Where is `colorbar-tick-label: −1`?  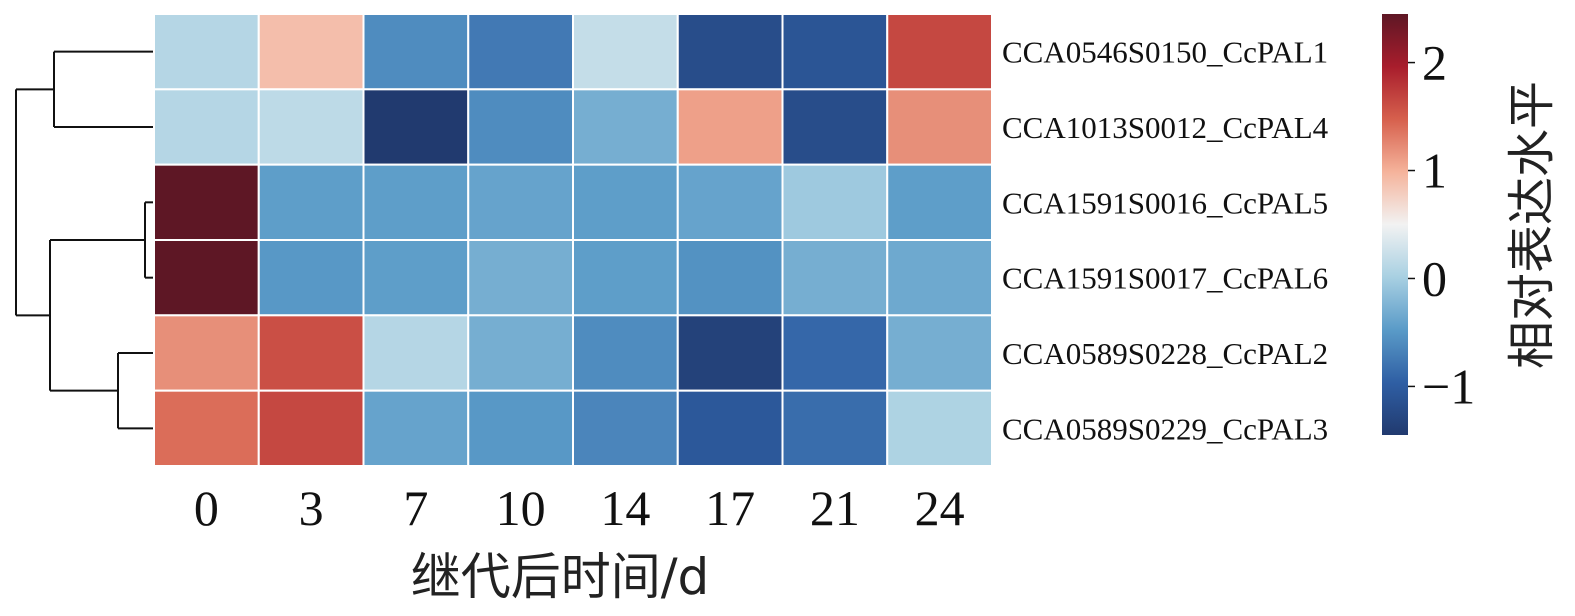
colorbar-tick-label: −1 is located at coordinates (1448, 386).